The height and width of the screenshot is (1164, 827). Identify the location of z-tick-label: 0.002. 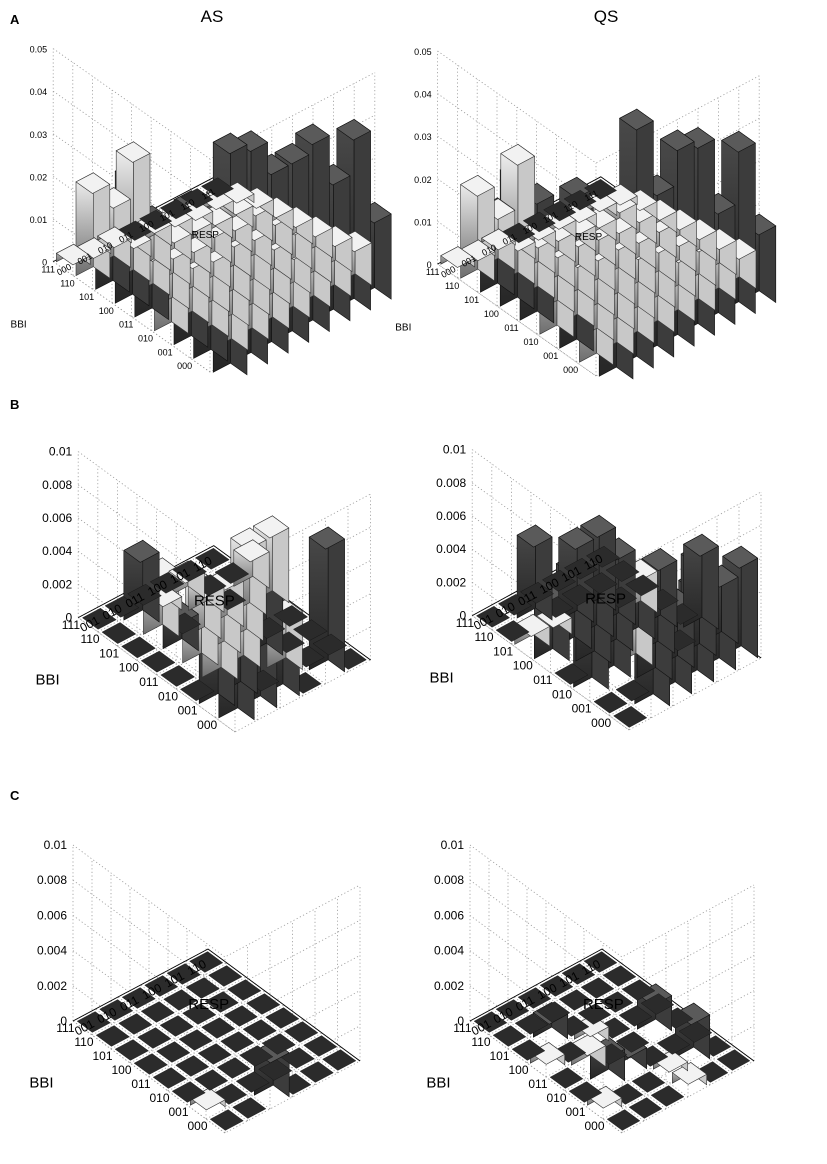
(449, 986).